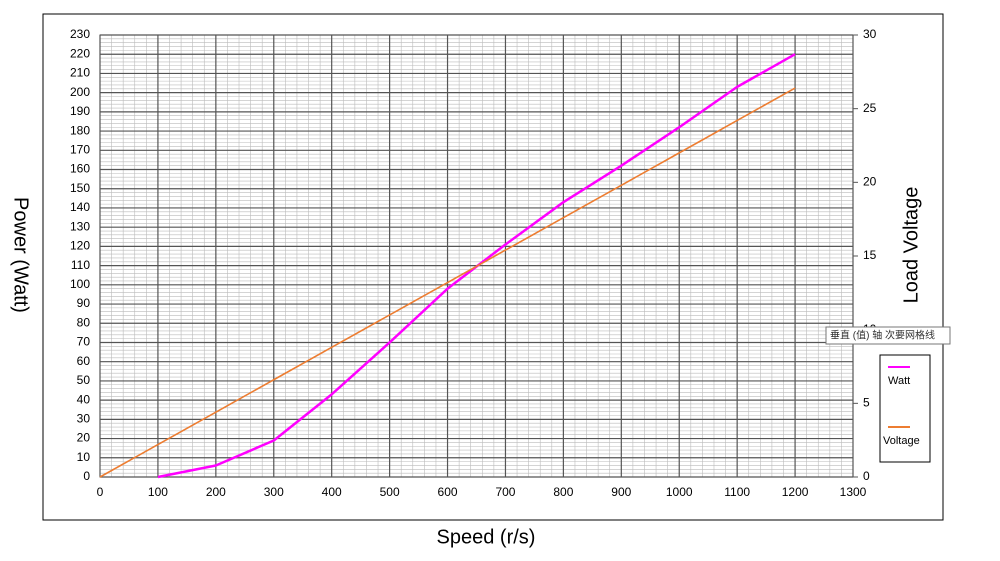 This screenshot has width=1000, height=561. Describe the element at coordinates (80, 207) in the screenshot. I see `y-tick-label: 140` at that location.